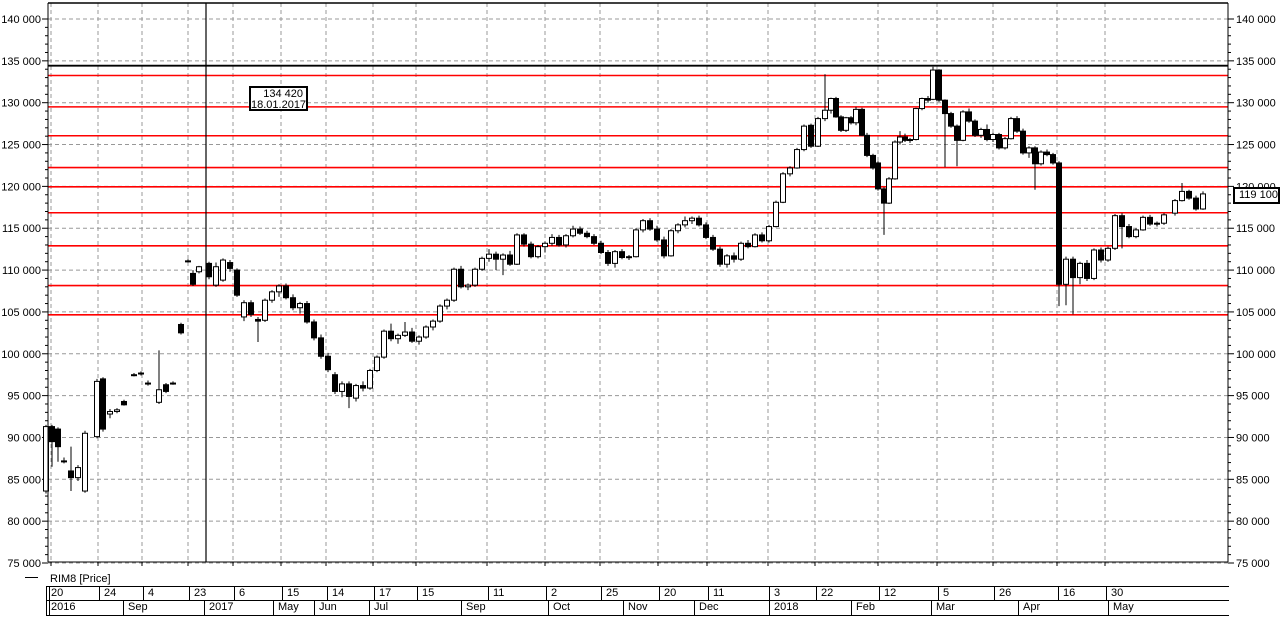 Image resolution: width=1280 pixels, height=617 pixels. What do you see at coordinates (350, 593) in the screenshot?
I see `x-axis-week-label: 14` at bounding box center [350, 593].